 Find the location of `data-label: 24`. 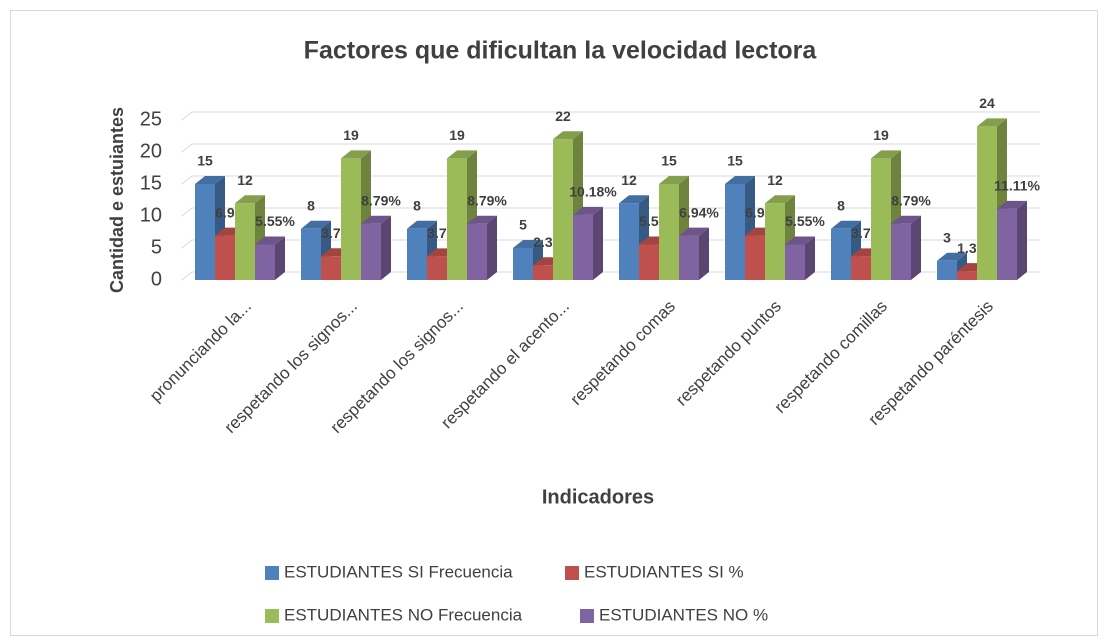

data-label: 24 is located at coordinates (987, 103).